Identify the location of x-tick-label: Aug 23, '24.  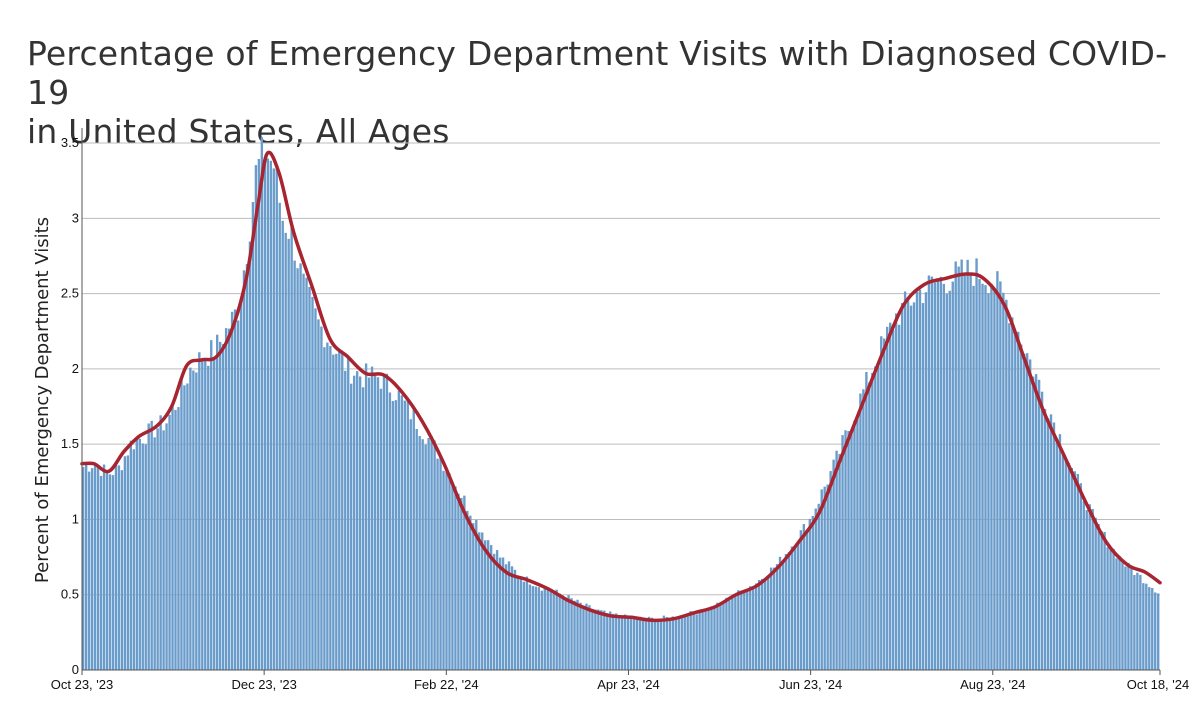
(992, 684).